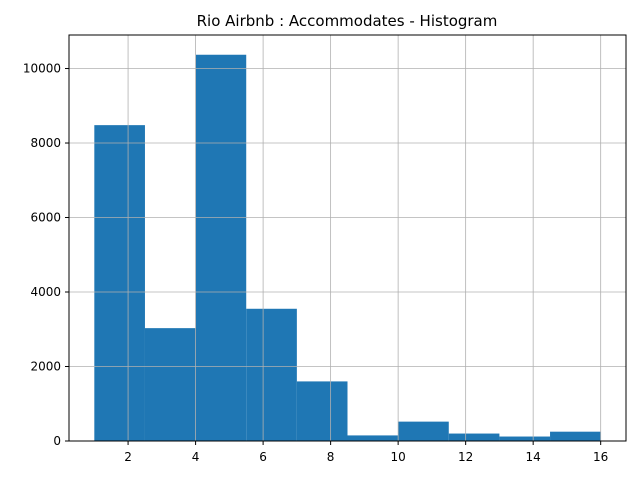 The height and width of the screenshot is (480, 640). I want to click on x-tick-label: 6, so click(263, 457).